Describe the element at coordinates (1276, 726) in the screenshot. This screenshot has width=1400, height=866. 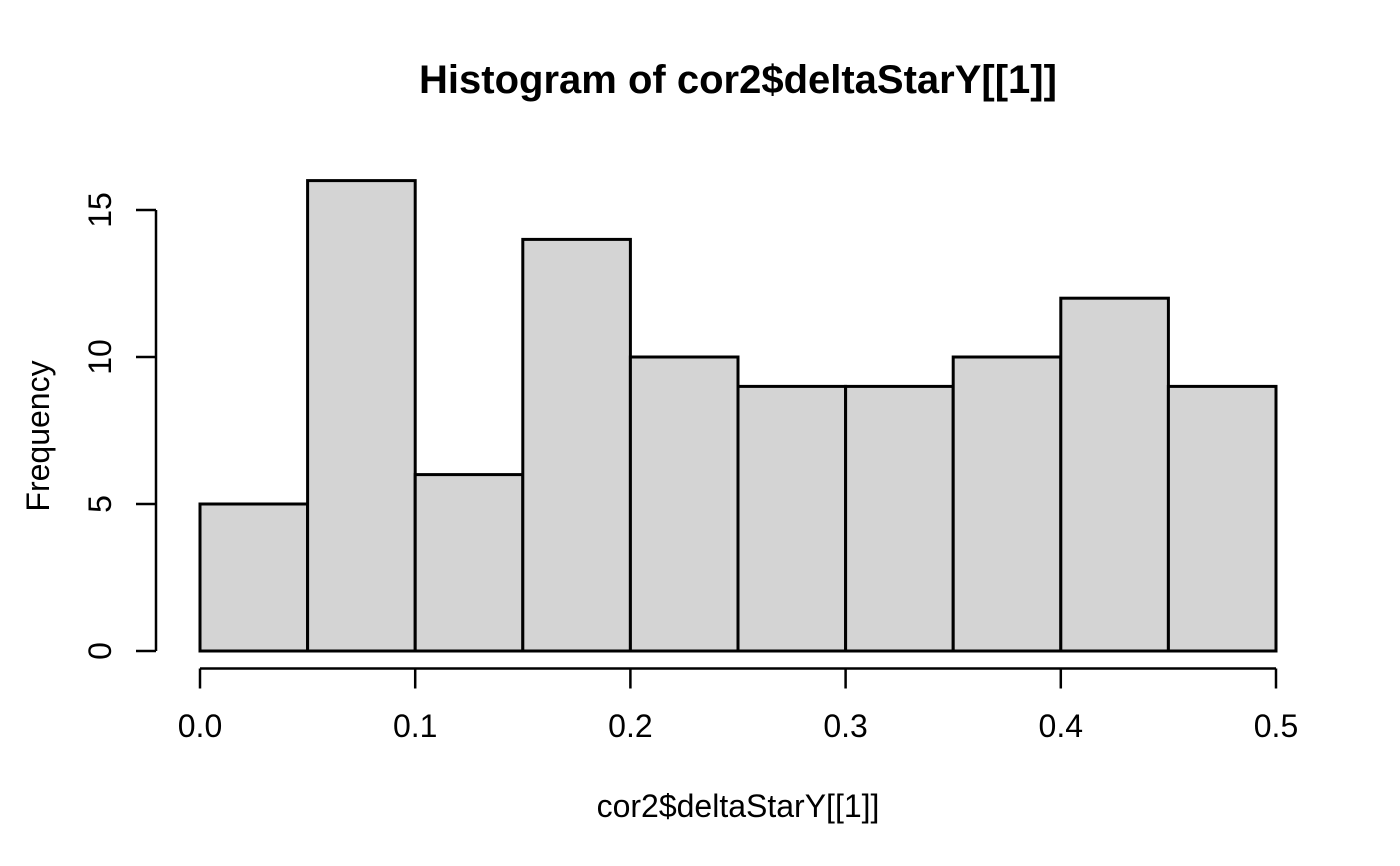
I see `x-tick-label: 0.5` at that location.